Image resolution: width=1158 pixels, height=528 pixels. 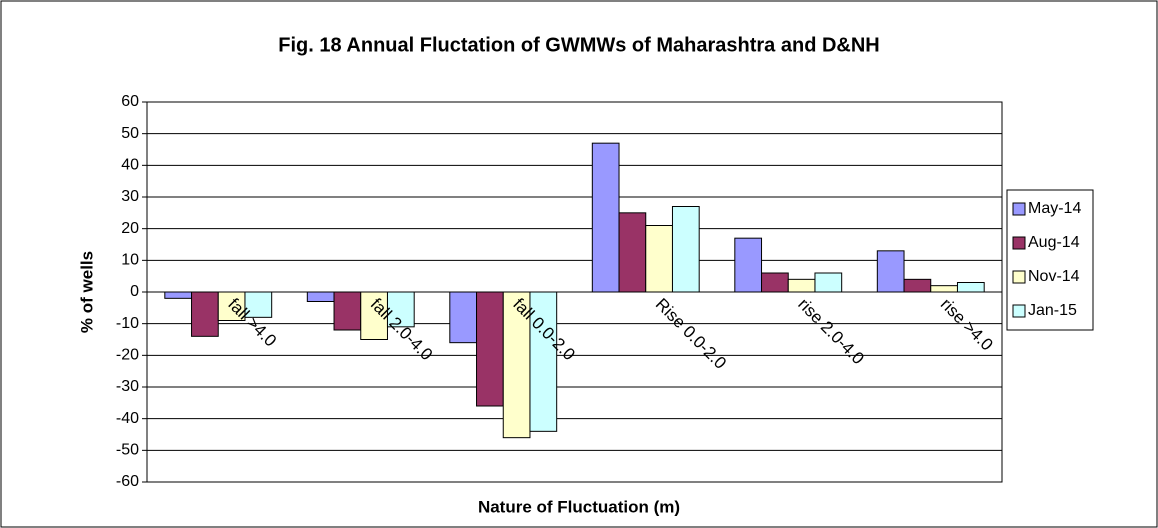 I want to click on legend-label: Aug-14, so click(x=1054, y=242).